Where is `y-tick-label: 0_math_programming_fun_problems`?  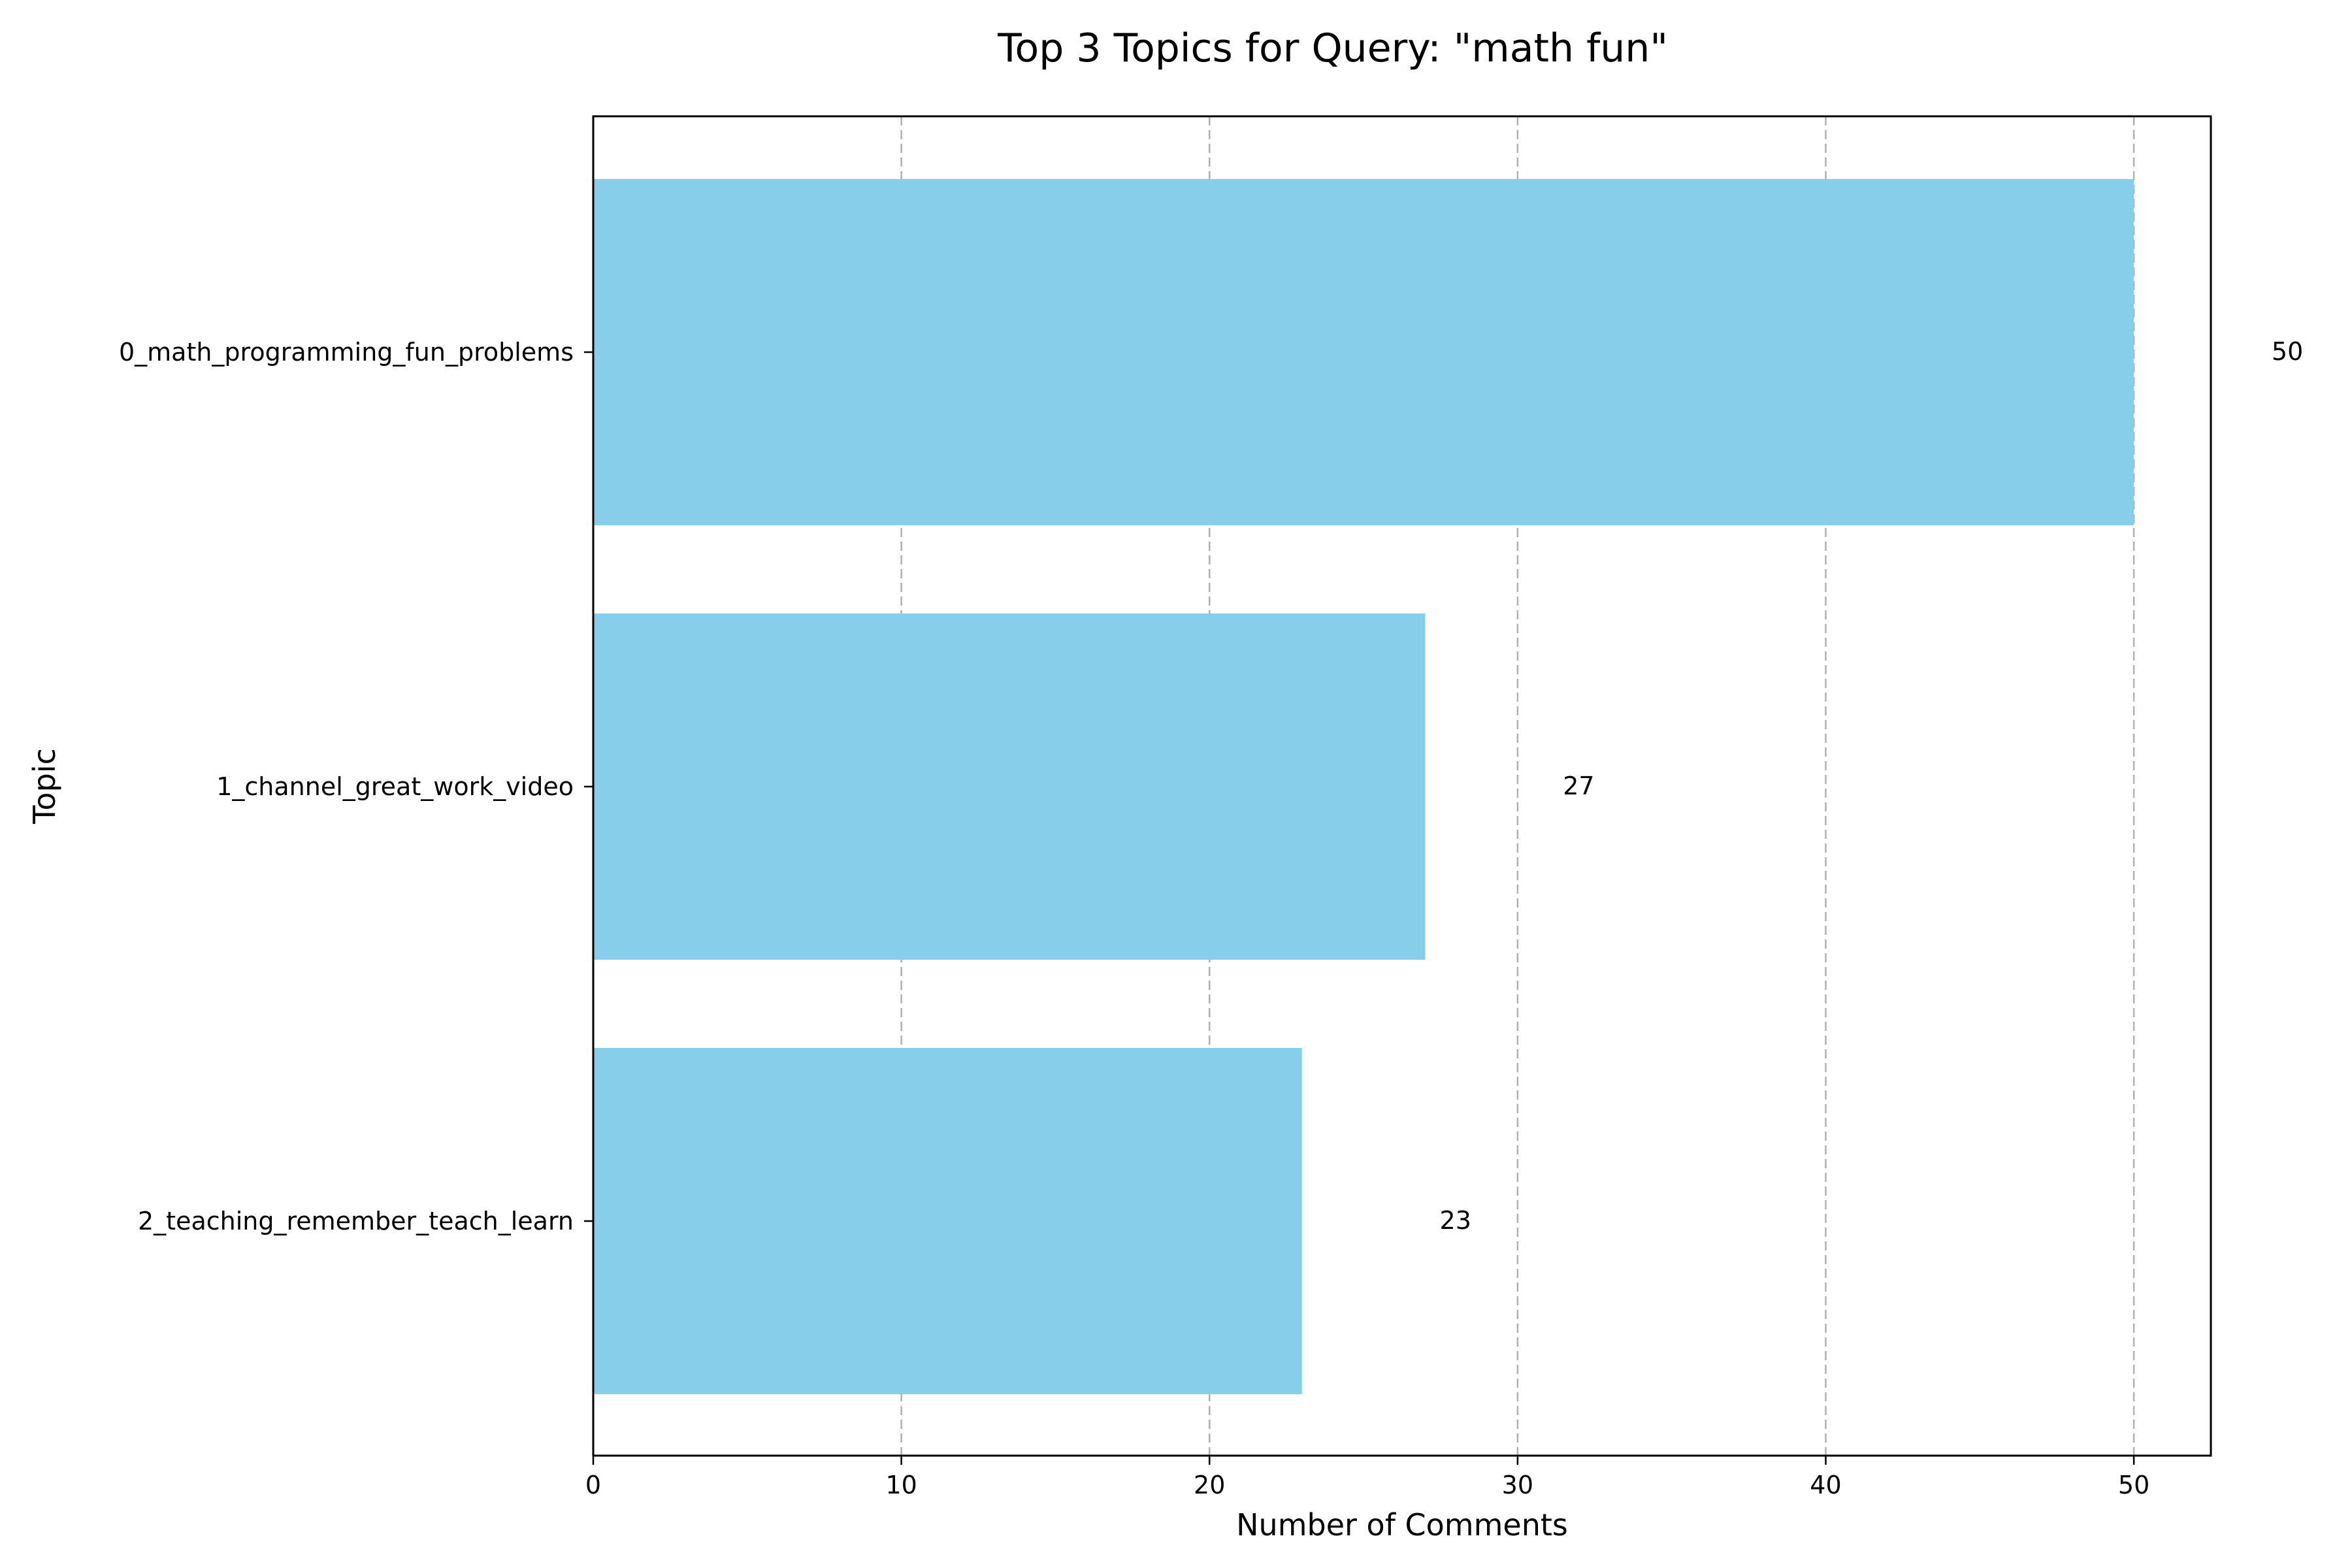
y-tick-label: 0_math_programming_fun_problems is located at coordinates (346, 352).